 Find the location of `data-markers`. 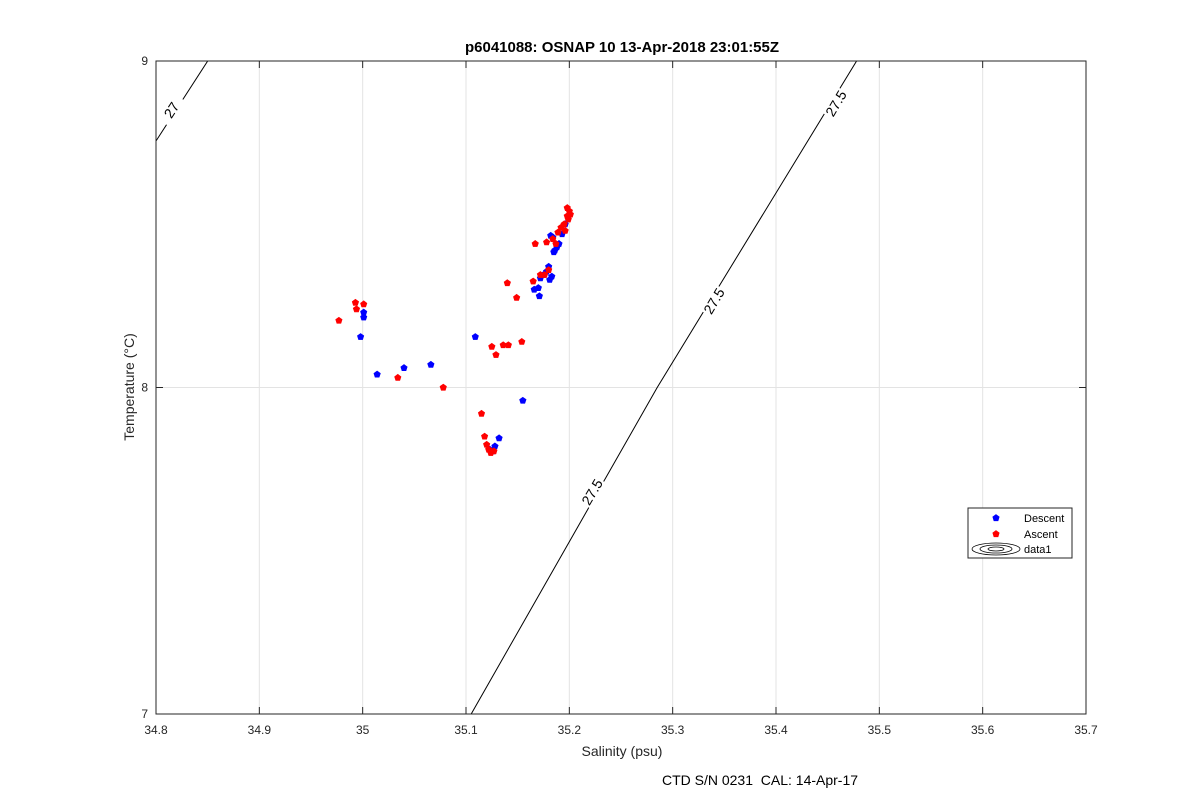

data-markers is located at coordinates (454, 330).